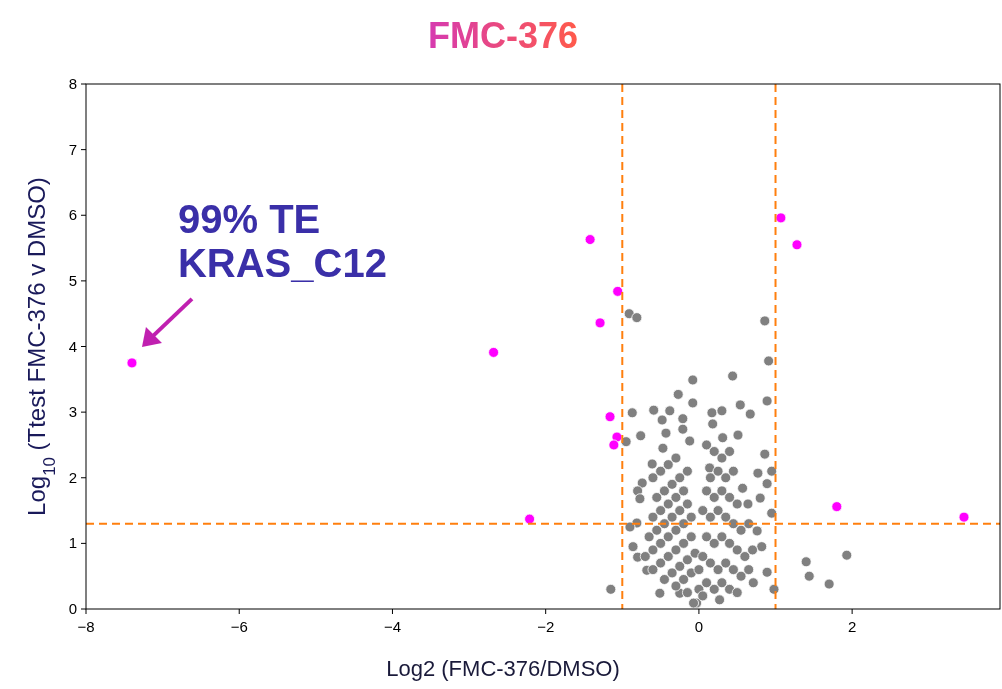 The image size is (1002, 689). Describe the element at coordinates (72, 543) in the screenshot. I see `y-tick-label: 1` at that location.